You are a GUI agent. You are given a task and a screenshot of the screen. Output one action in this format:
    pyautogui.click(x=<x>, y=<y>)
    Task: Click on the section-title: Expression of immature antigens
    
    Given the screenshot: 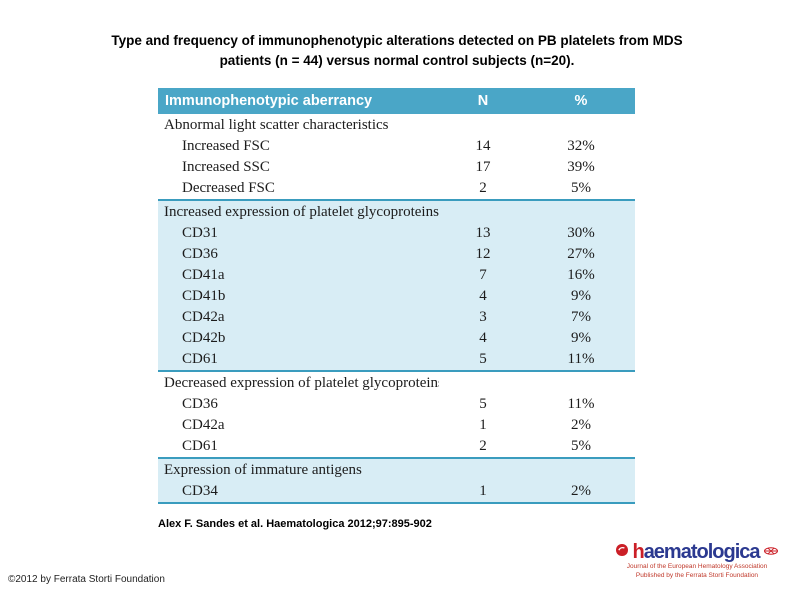 What is the action you would take?
    pyautogui.click(x=263, y=470)
    